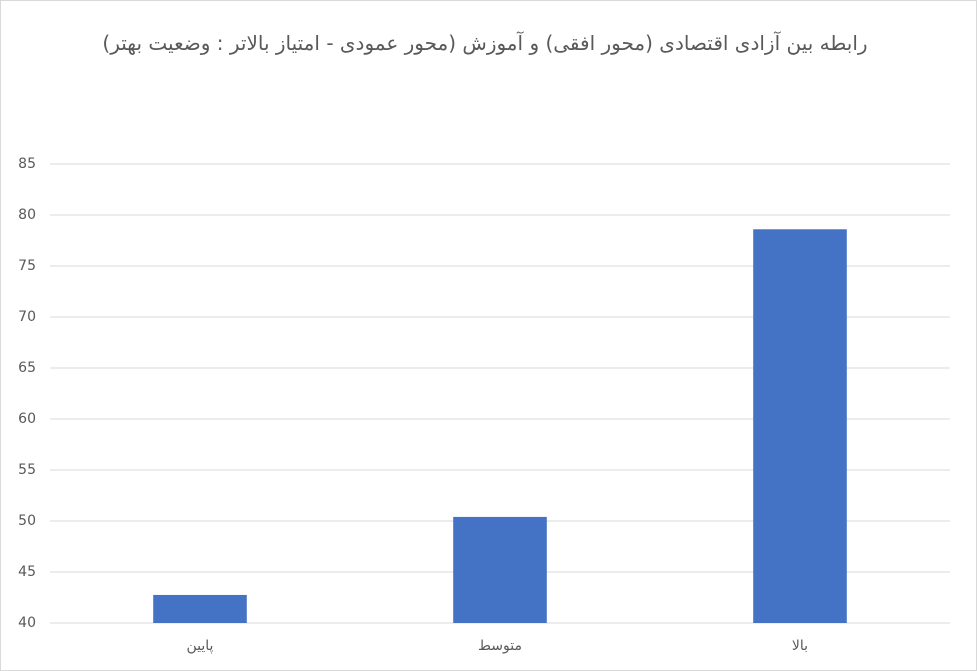  Describe the element at coordinates (27, 572) in the screenshot. I see `y-tick-label: 45` at that location.